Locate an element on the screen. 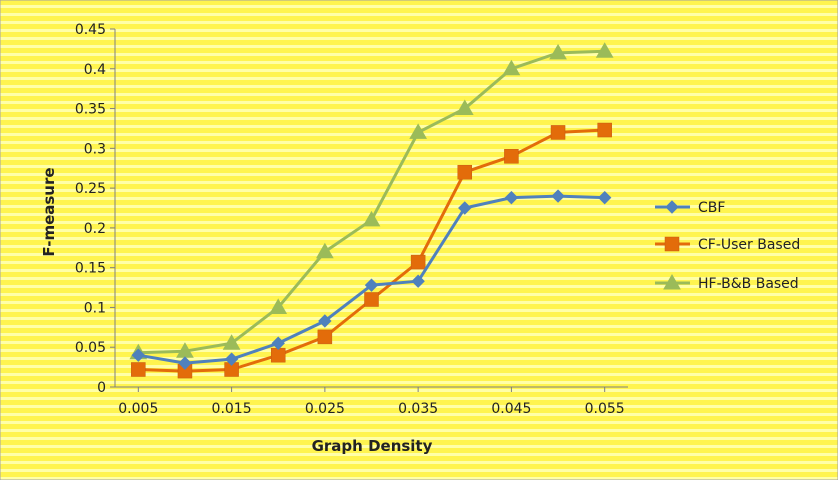  legend-label: HF-B&B Based is located at coordinates (748, 284).